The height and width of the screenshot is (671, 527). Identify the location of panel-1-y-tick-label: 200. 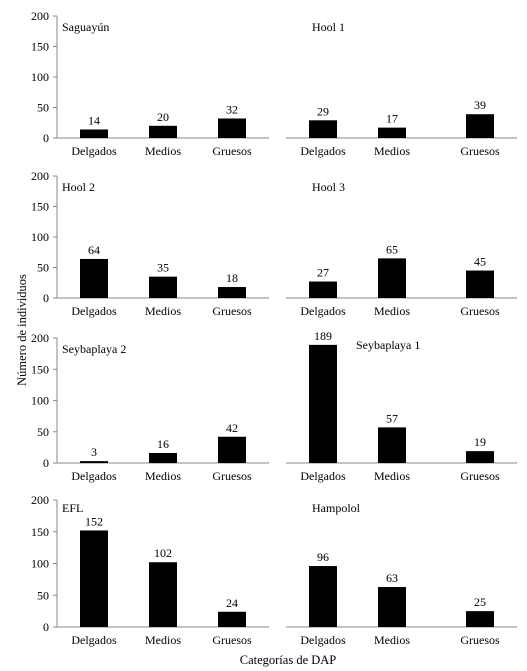
(40, 16).